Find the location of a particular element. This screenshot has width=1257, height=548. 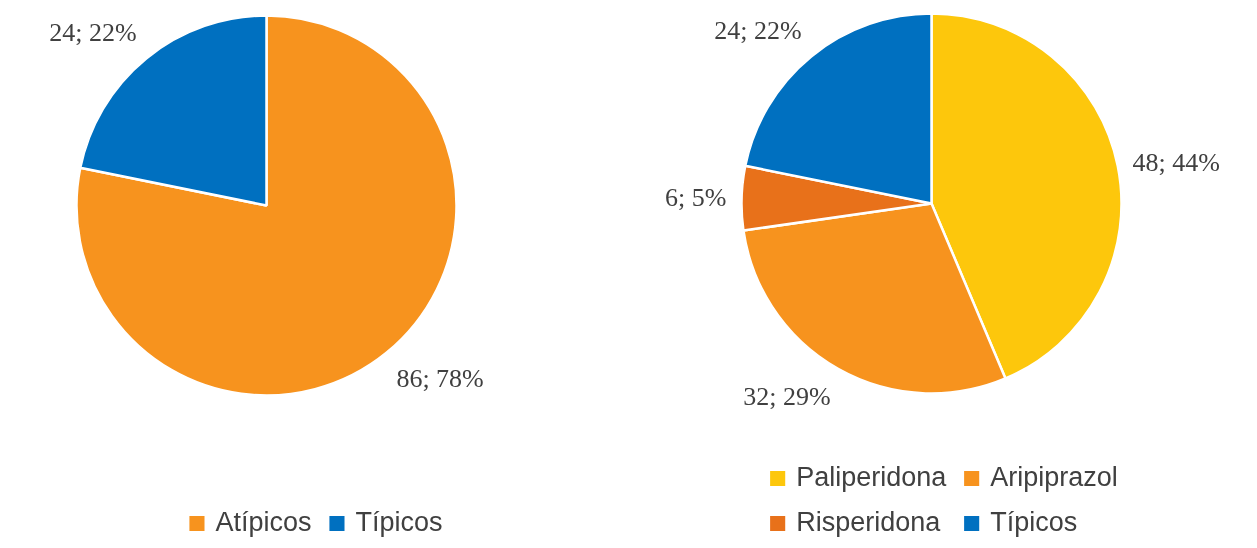

data-label: 32; 29% is located at coordinates (787, 397).